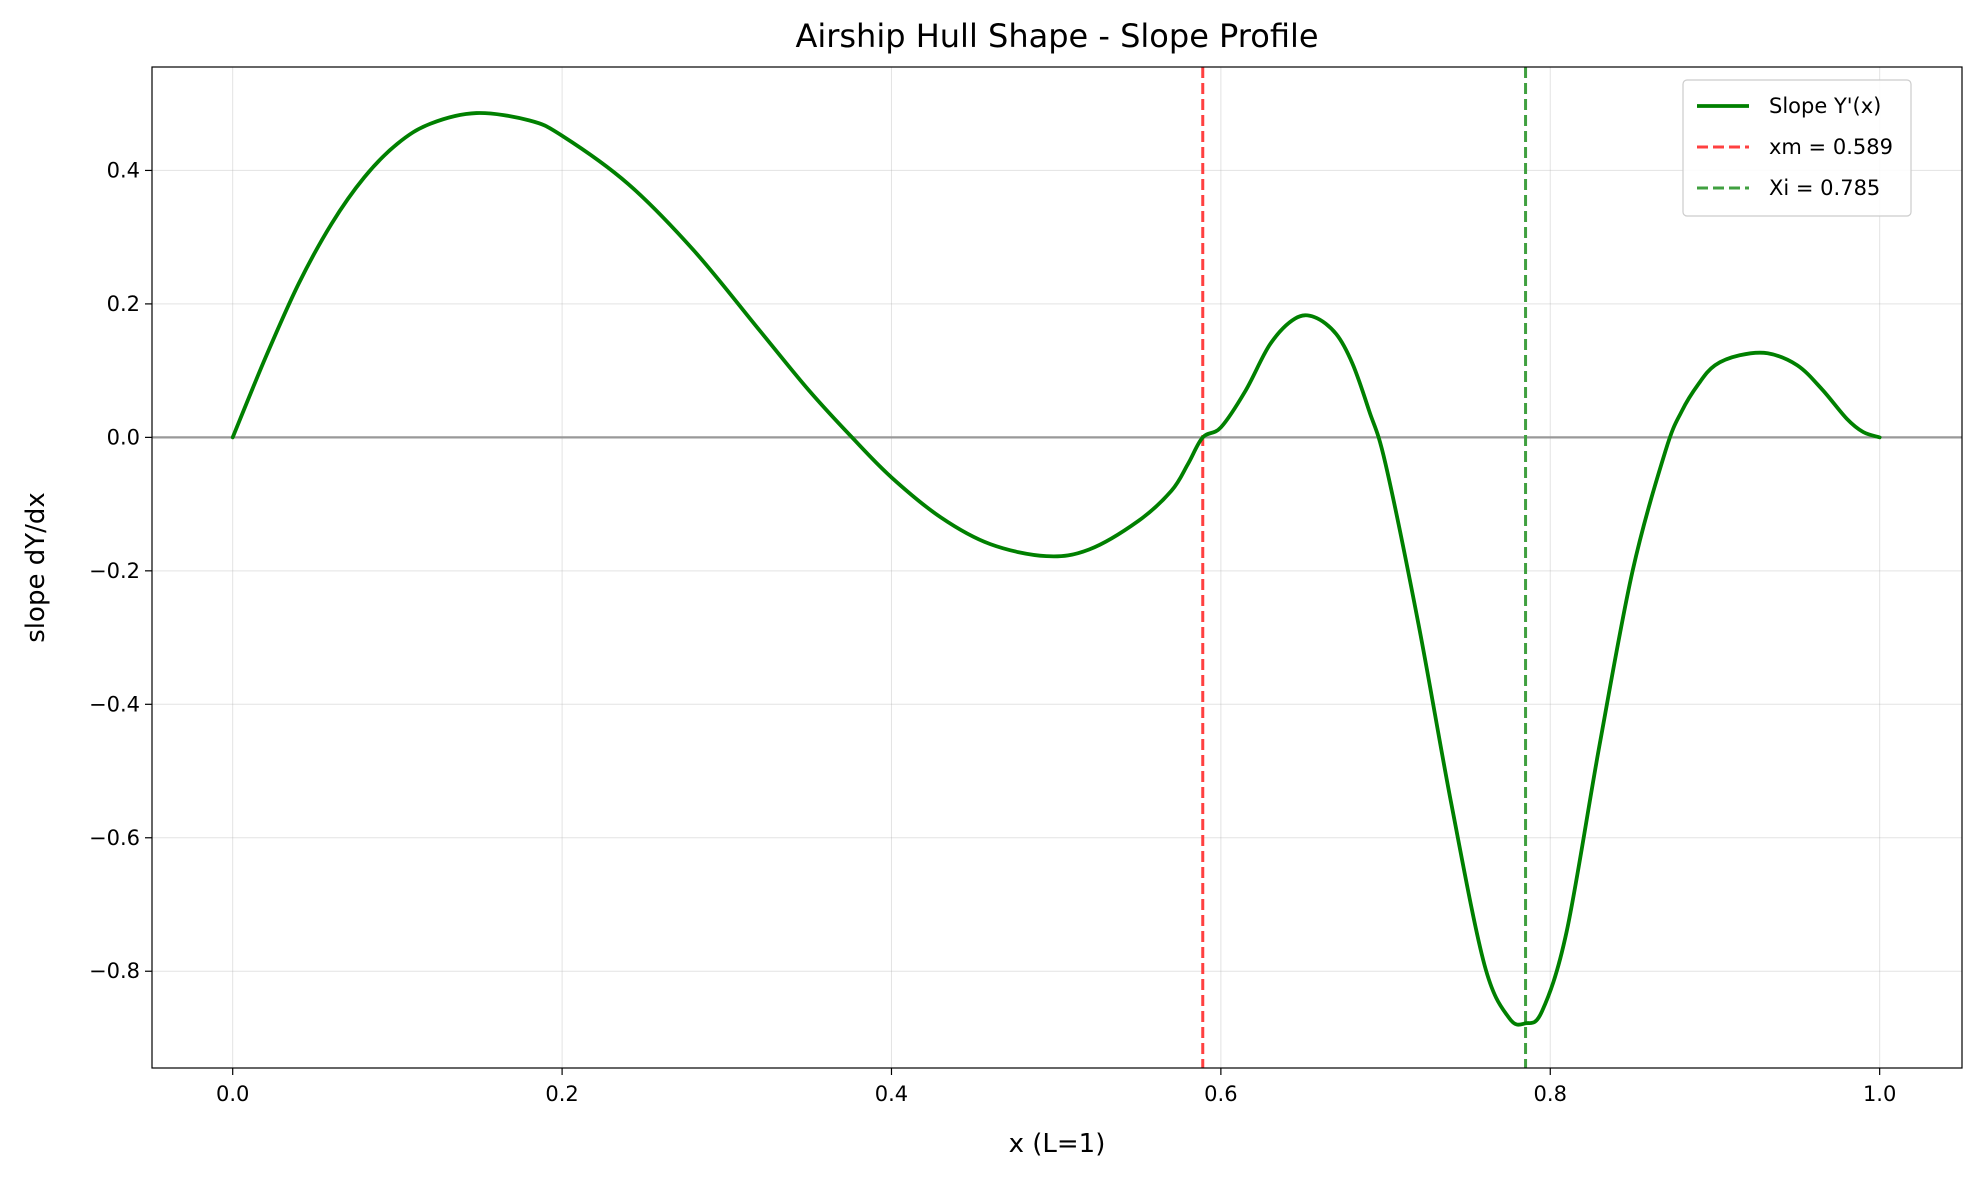  Describe the element at coordinates (1056, 36) in the screenshot. I see `chart-title: Airship Hull Shape - Slope Profile` at that location.